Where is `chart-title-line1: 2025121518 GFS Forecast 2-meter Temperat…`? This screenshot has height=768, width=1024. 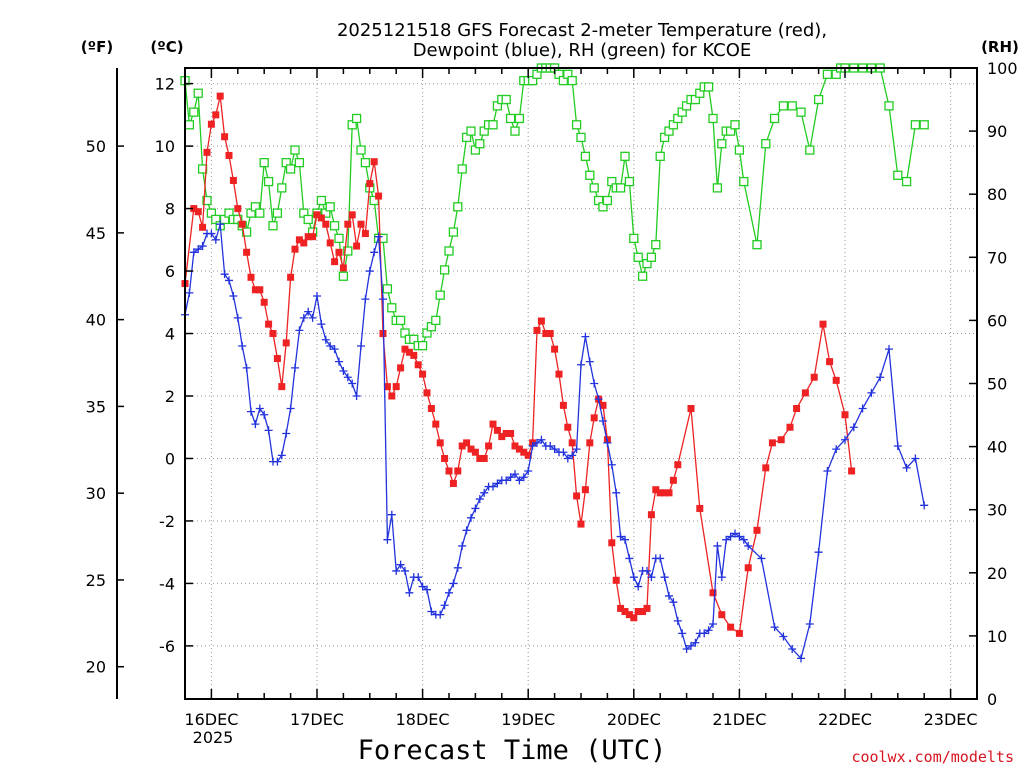 chart-title-line1: 2025121518 GFS Forecast 2-meter Temperat… is located at coordinates (582, 30).